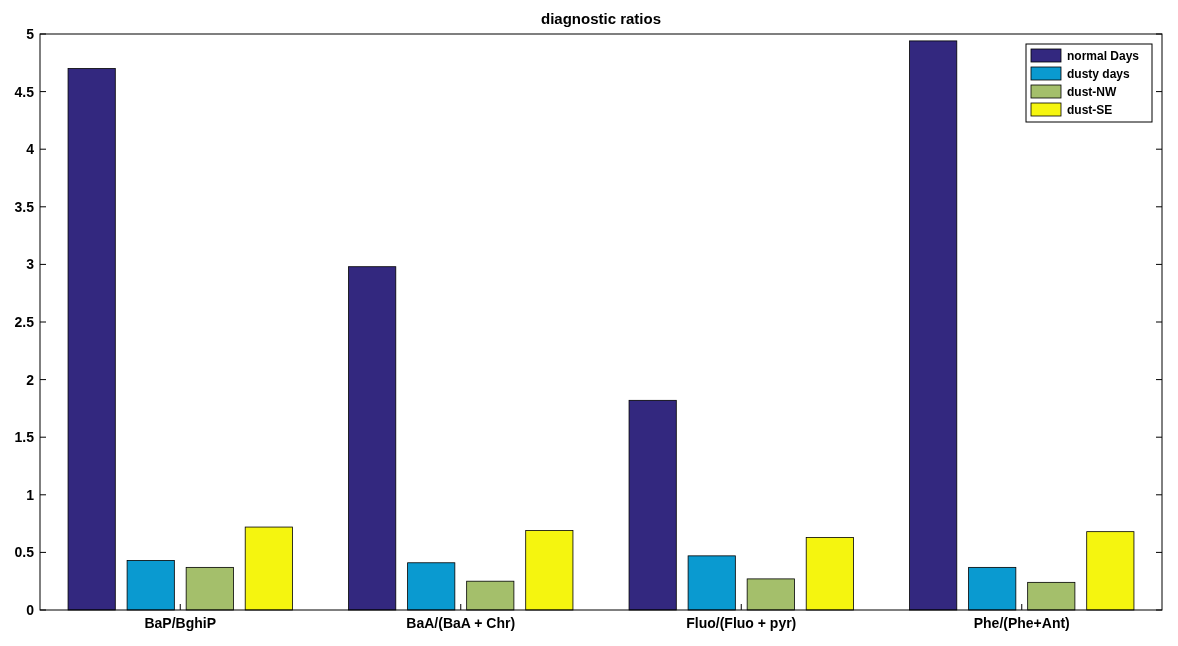 The width and height of the screenshot is (1178, 646). Describe the element at coordinates (1021, 623) in the screenshot. I see `x-tick-label: Phe/(Phe+Ant)` at that location.